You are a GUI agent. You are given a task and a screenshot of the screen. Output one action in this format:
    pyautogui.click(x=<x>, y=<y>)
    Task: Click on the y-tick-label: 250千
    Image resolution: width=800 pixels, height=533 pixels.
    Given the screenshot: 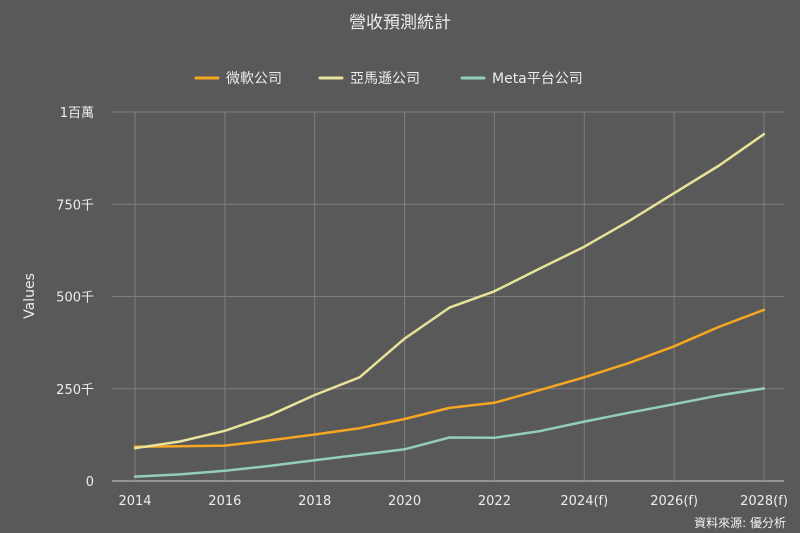 What is the action you would take?
    pyautogui.click(x=75, y=390)
    